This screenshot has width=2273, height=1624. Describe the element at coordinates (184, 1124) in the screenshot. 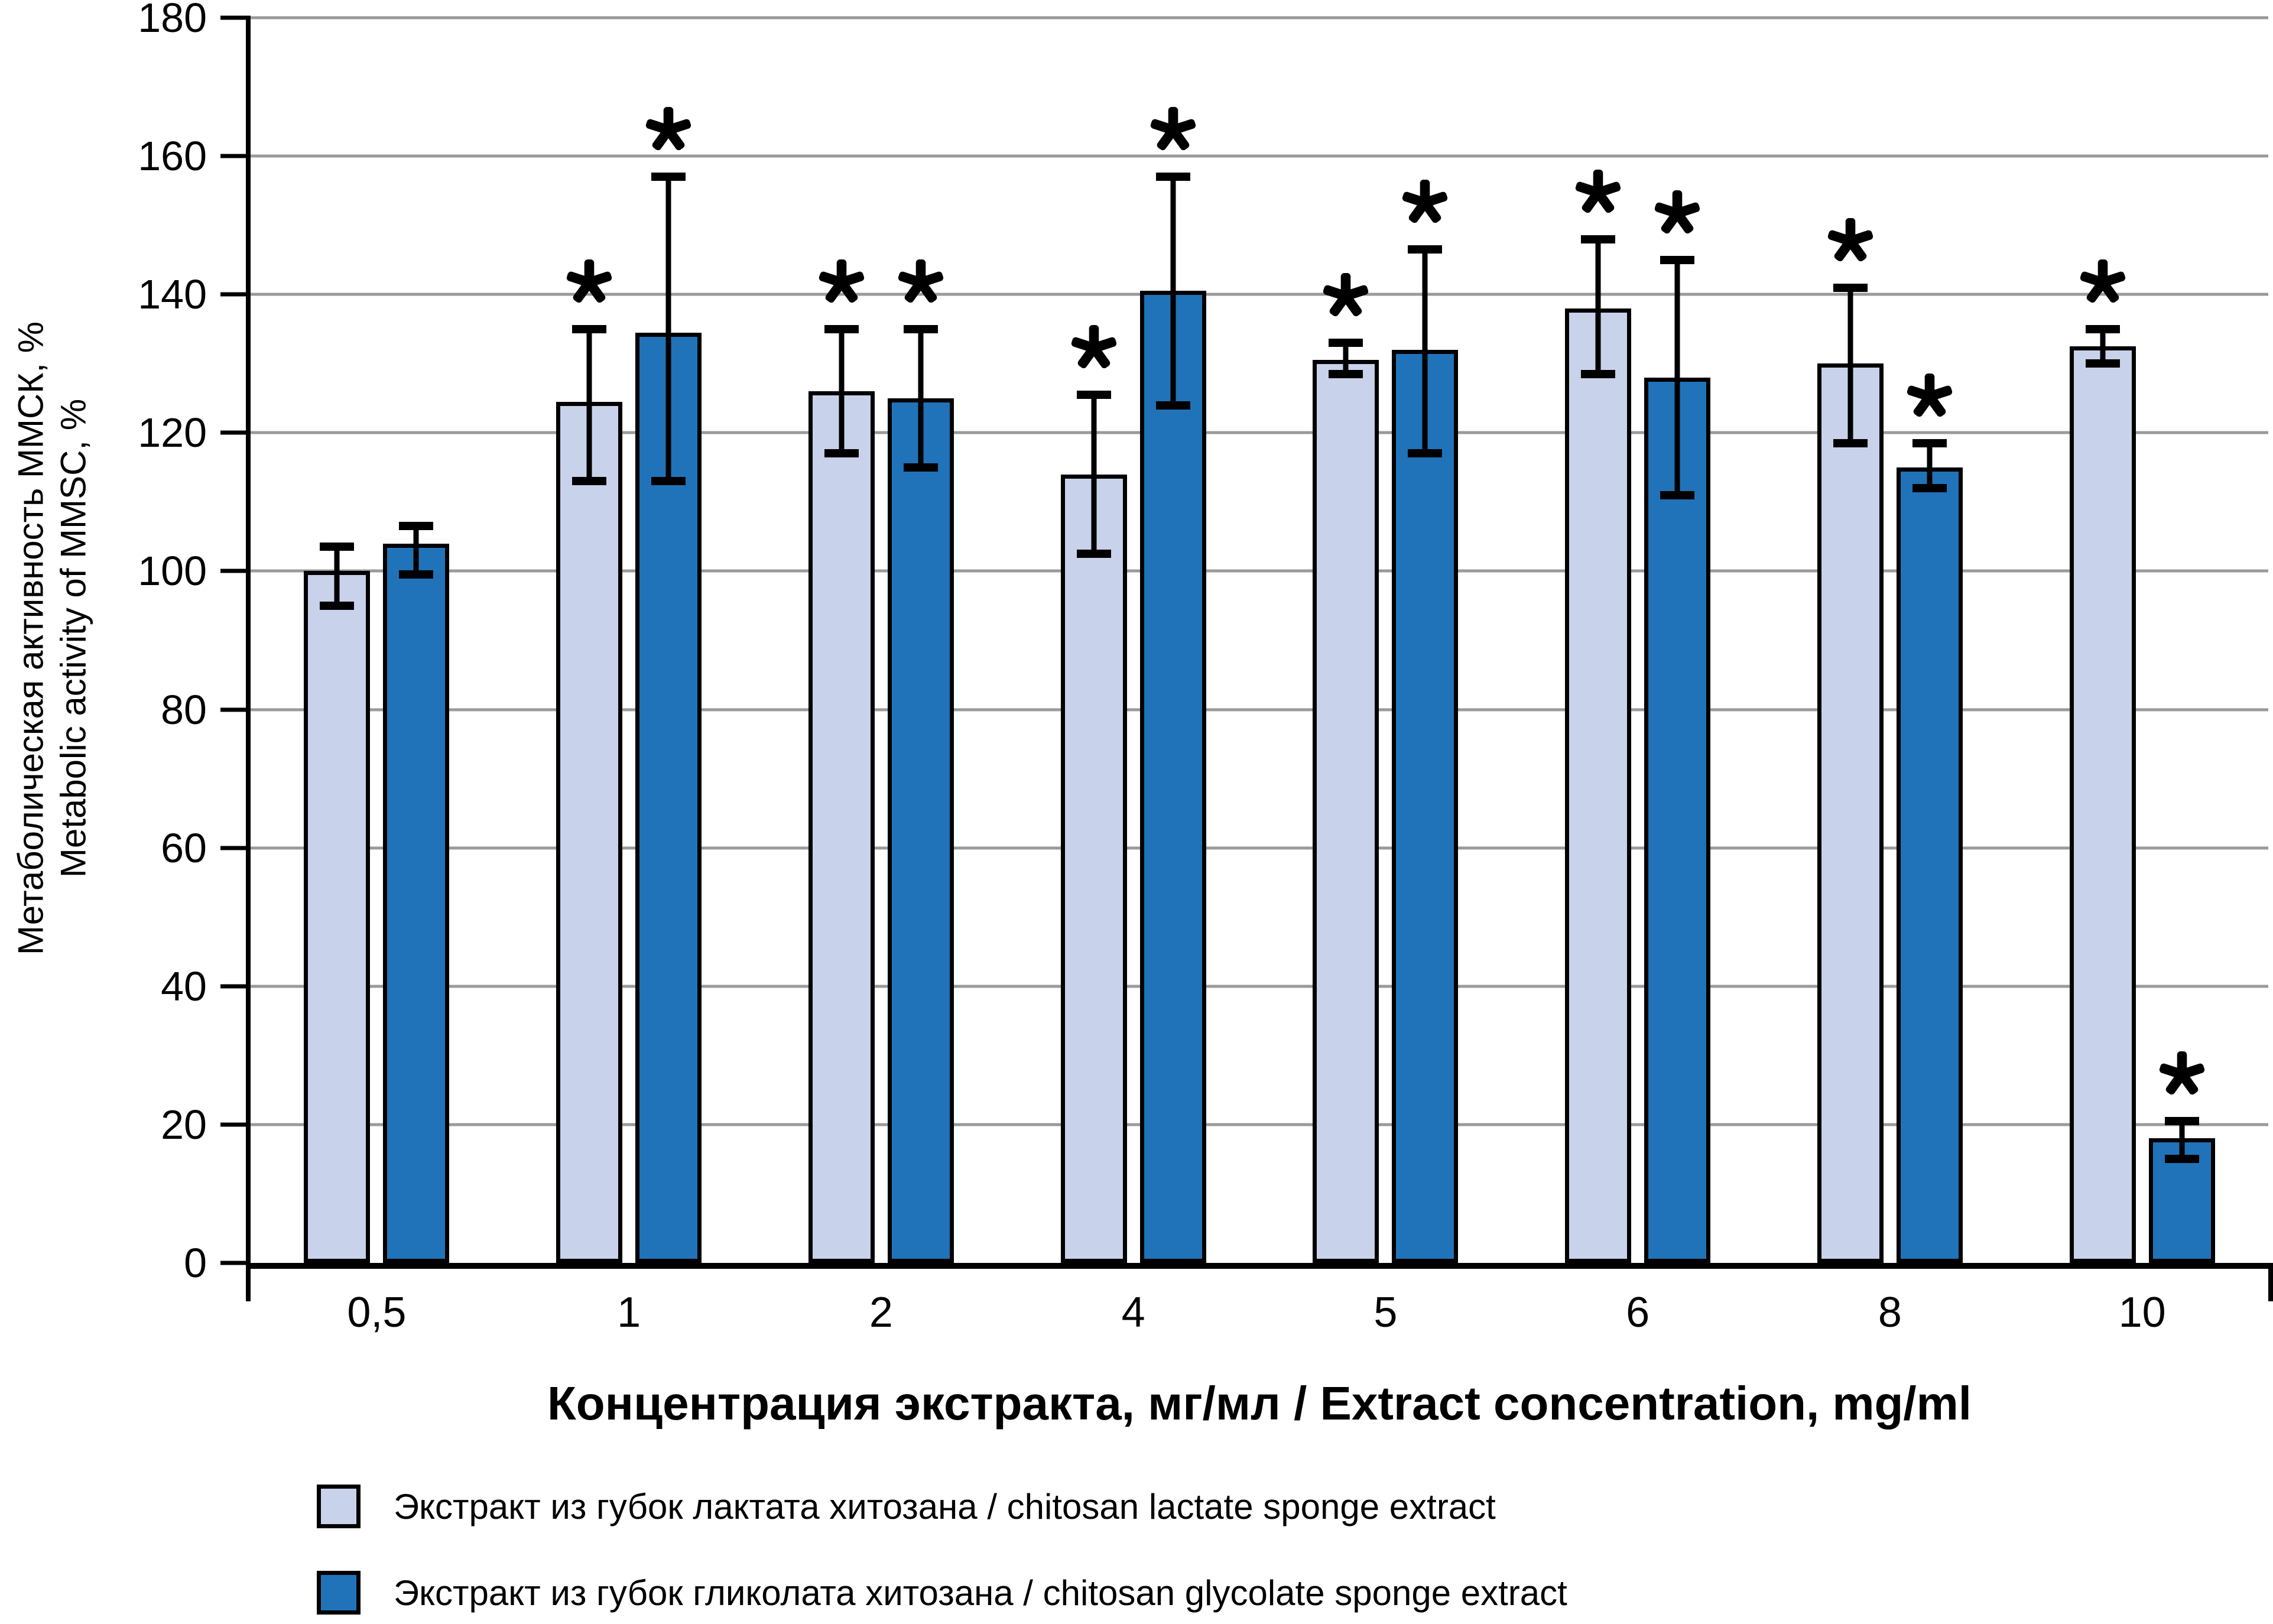

I see `y-axis-tick-label-20: 20` at that location.